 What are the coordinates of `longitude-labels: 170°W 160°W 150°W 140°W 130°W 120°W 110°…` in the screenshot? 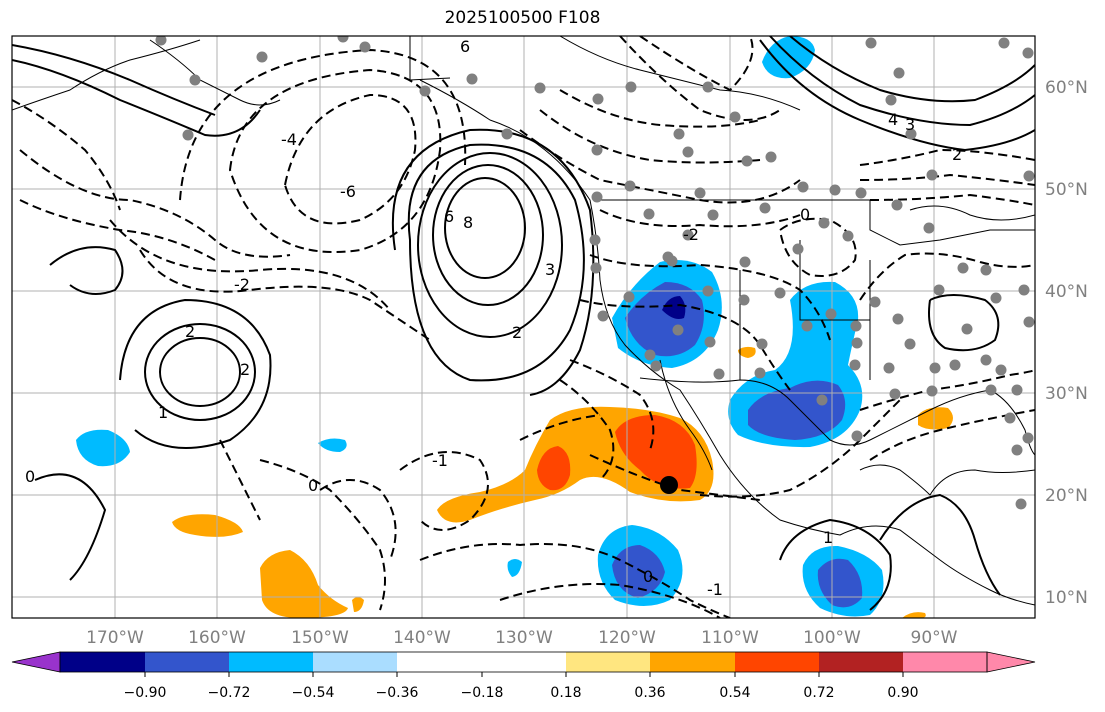 It's located at (522, 638).